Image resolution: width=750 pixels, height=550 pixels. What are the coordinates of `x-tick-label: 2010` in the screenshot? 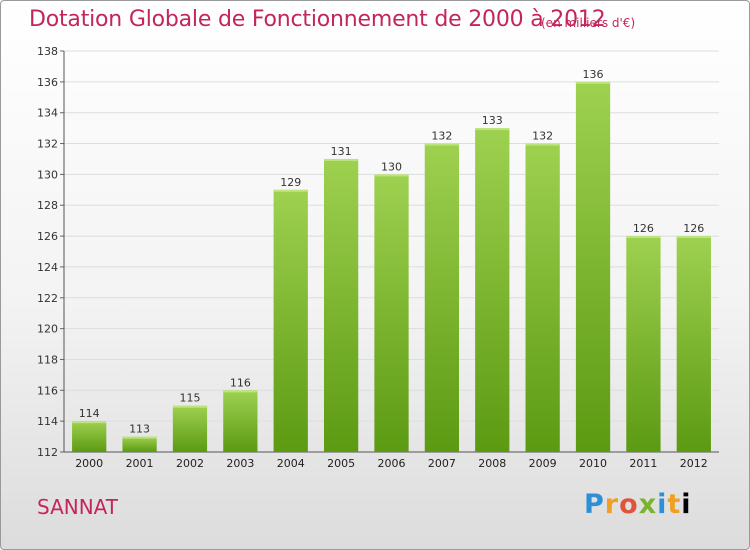 It's located at (593, 463).